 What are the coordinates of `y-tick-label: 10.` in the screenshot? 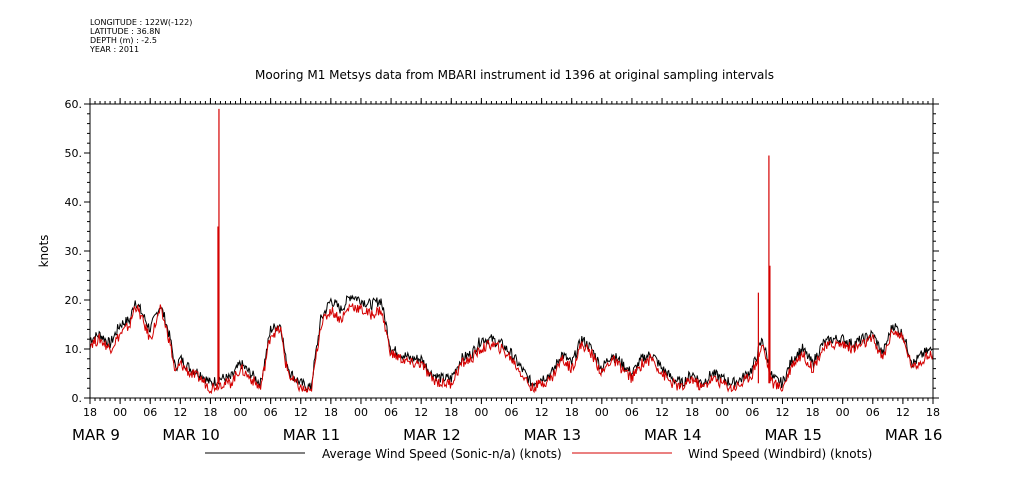 It's located at (74, 349).